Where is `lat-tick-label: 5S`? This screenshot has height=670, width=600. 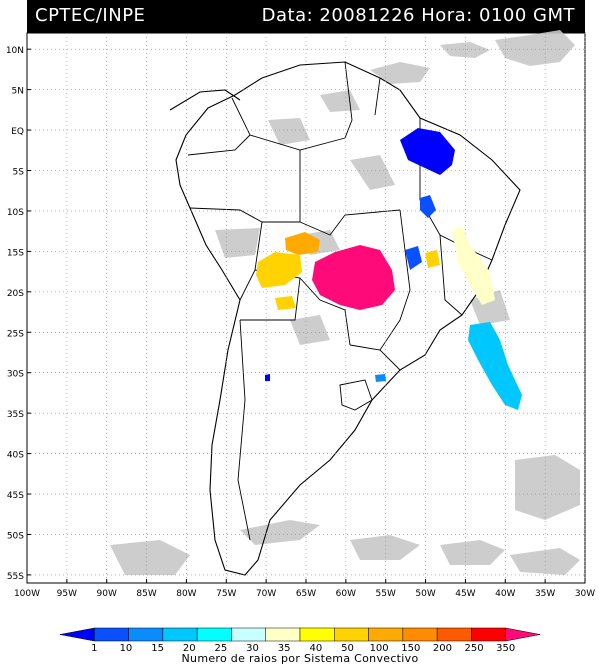
lat-tick-label: 5S is located at coordinates (19, 173).